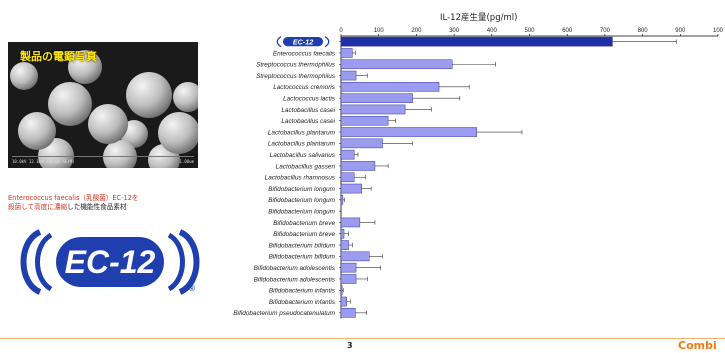 The image size is (725, 353). Describe the element at coordinates (279, 42) in the screenshot. I see `ec12-badge-bracket-left` at that location.